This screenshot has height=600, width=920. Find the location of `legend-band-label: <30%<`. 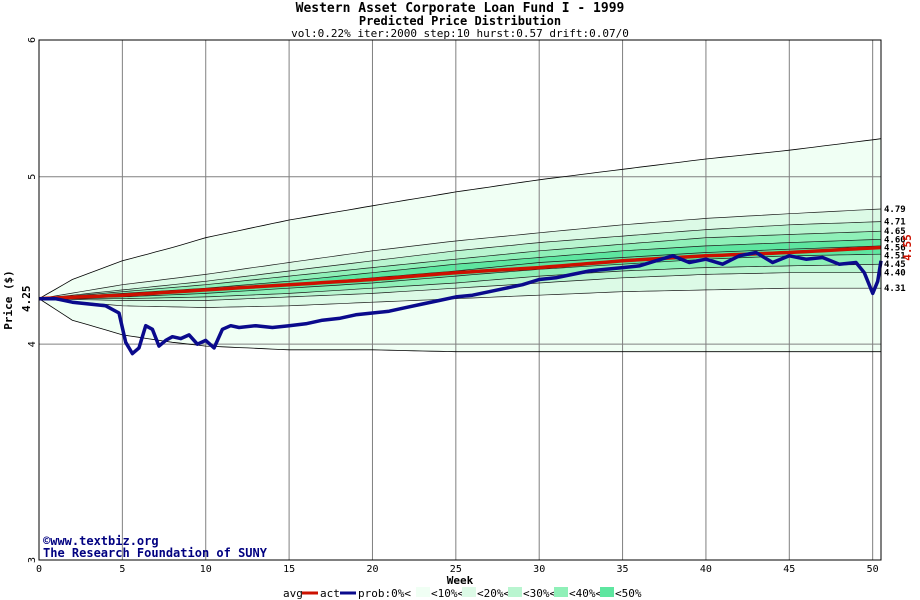

legend-band-label: <30%< is located at coordinates (539, 593).